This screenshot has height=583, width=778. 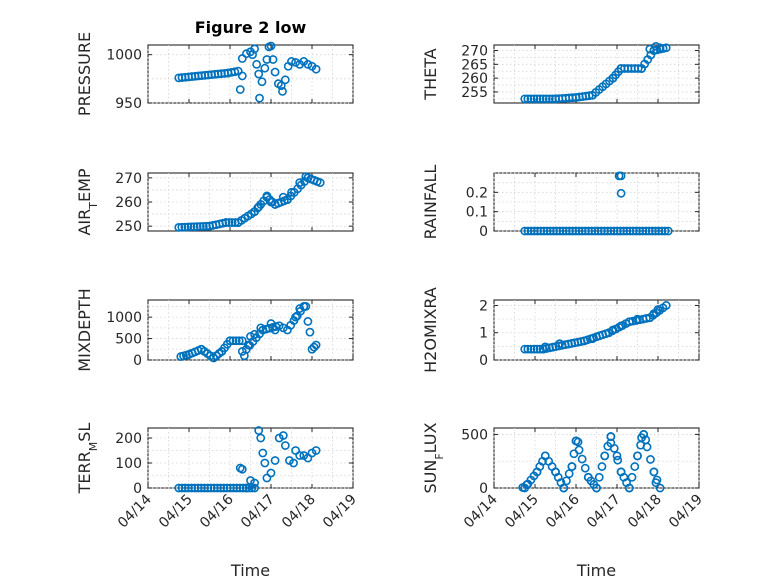 What do you see at coordinates (474, 93) in the screenshot?
I see `y-tick-label: 255` at bounding box center [474, 93].